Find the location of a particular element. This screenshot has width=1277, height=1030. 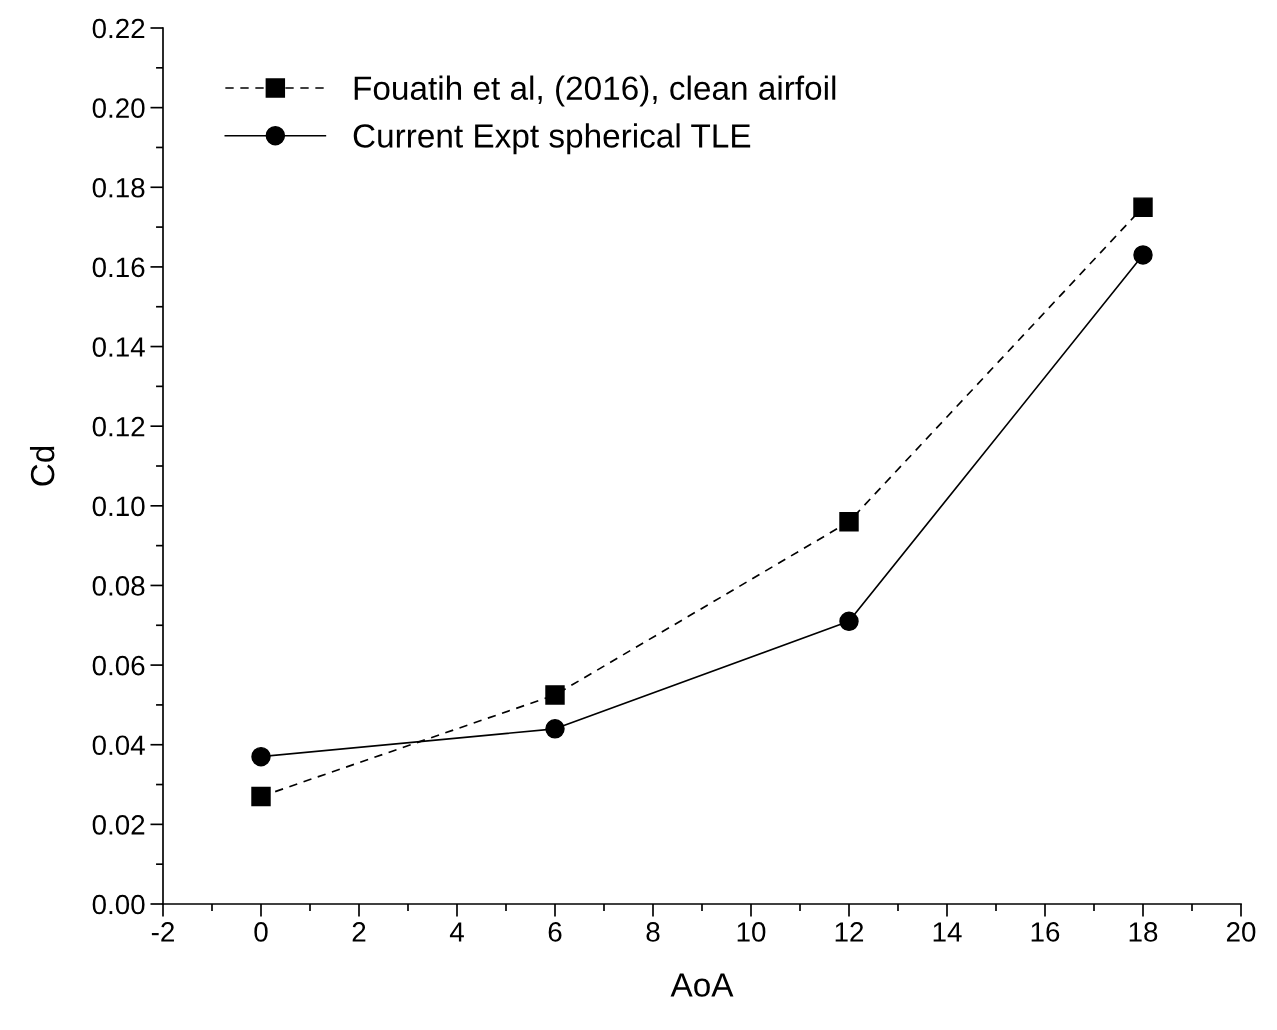

y-tick-label: 0.12 is located at coordinates (118, 426).